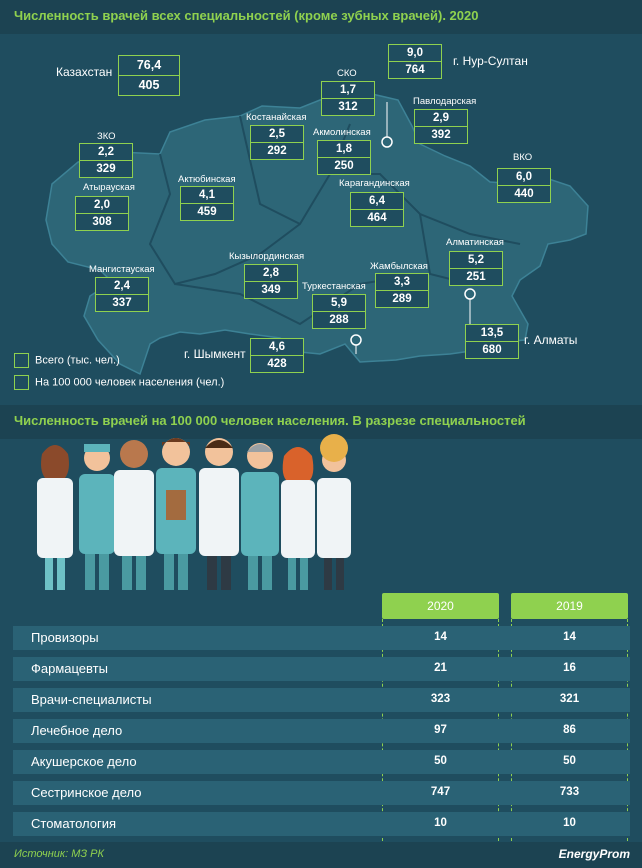  What do you see at coordinates (490, 61) in the screenshot?
I see `region-name-nur-sultan: г. Нур-Султан` at bounding box center [490, 61].